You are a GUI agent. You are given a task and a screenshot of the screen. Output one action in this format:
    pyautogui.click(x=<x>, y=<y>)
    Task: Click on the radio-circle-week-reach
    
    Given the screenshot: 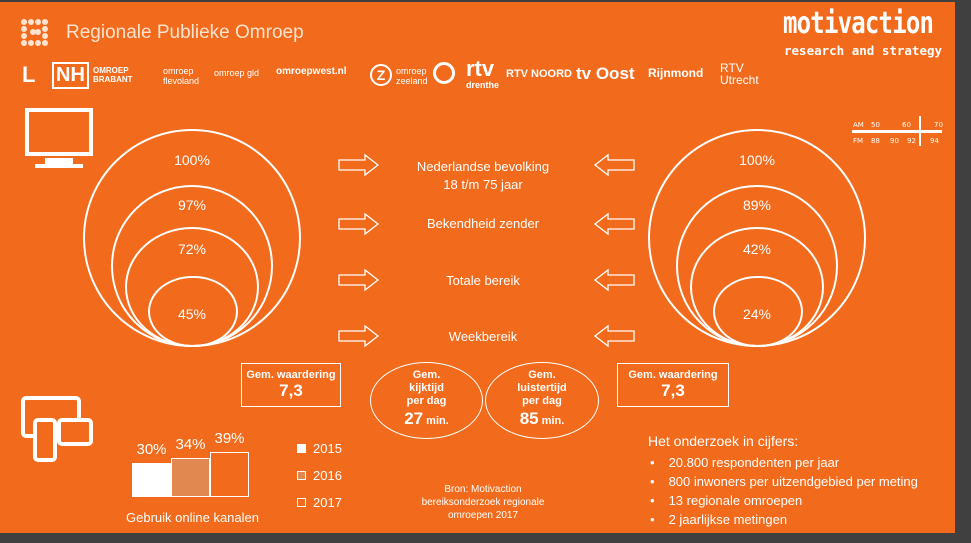 What is the action you would take?
    pyautogui.click(x=758, y=311)
    